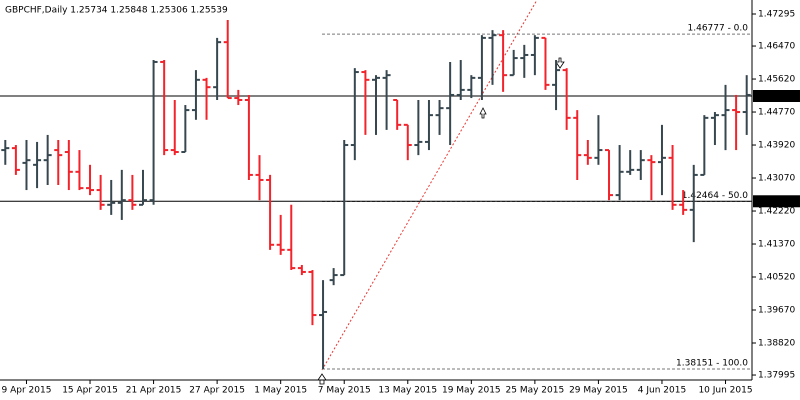  I want to click on y-tick-label: 1.43920, so click(776, 146).